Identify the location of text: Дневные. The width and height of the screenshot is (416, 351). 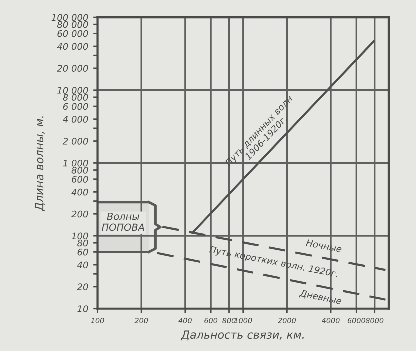
(320, 298).